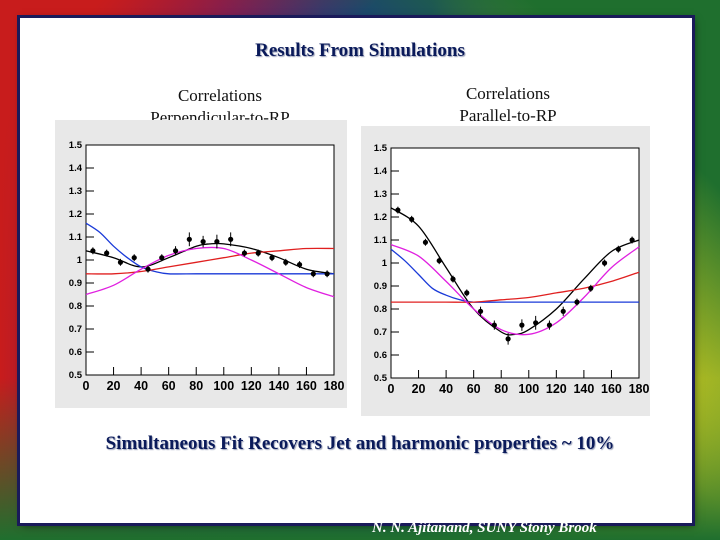 The width and height of the screenshot is (720, 540). Describe the element at coordinates (220, 95) in the screenshot. I see `chart-left-title-line-1: Correlations` at that location.